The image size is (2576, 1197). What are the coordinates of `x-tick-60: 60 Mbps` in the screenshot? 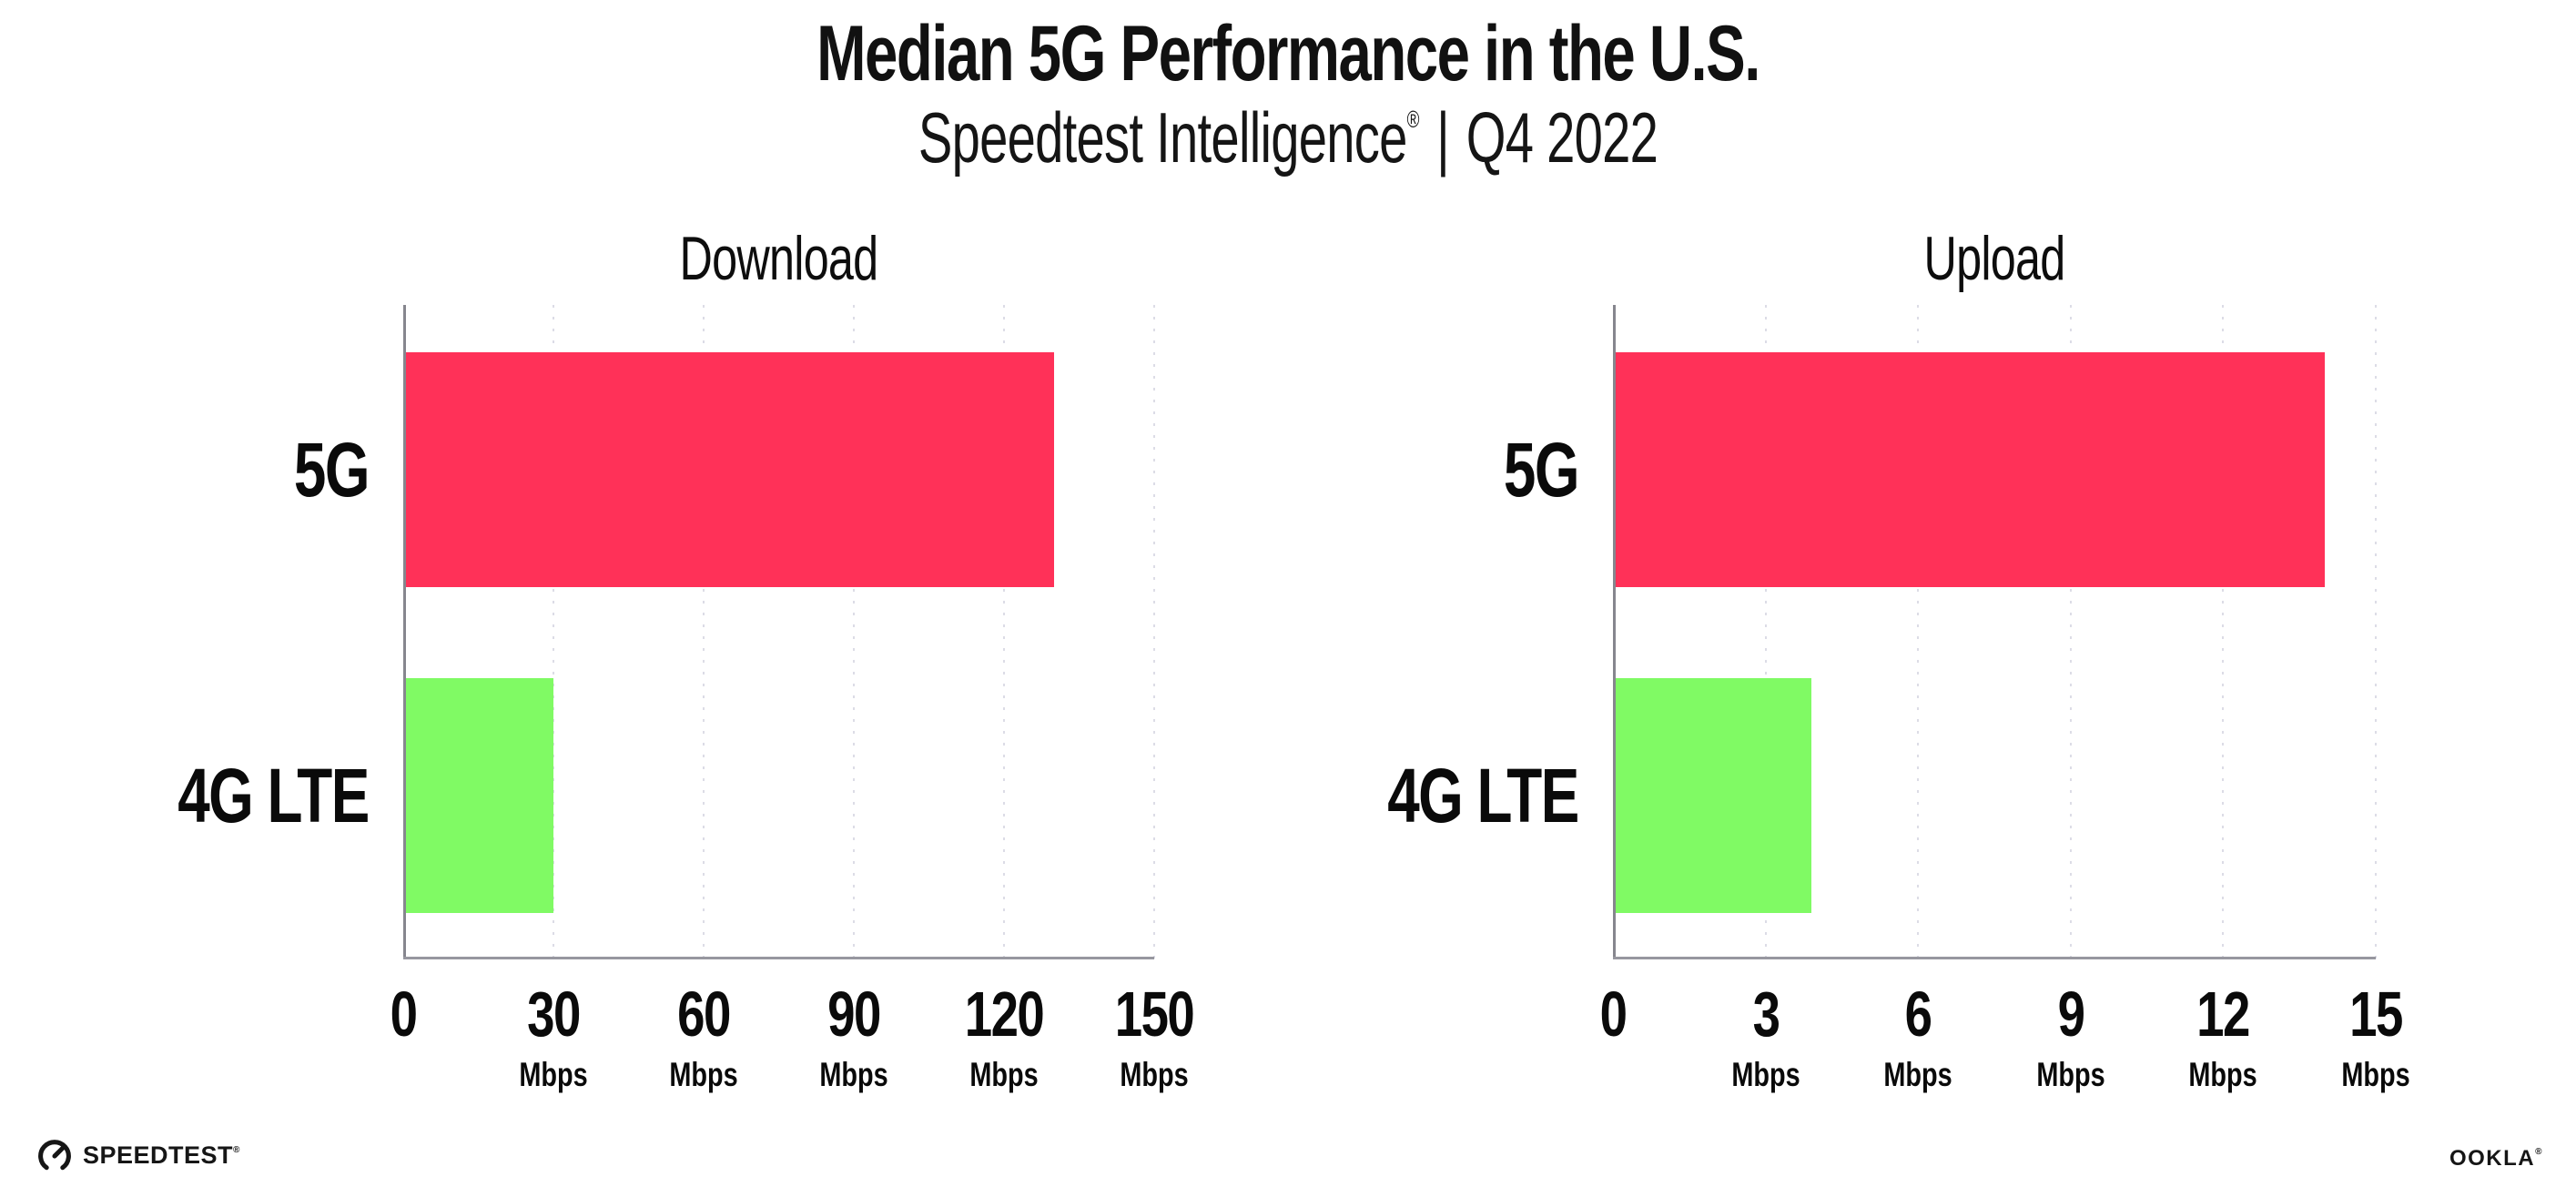 It's located at (703, 1036).